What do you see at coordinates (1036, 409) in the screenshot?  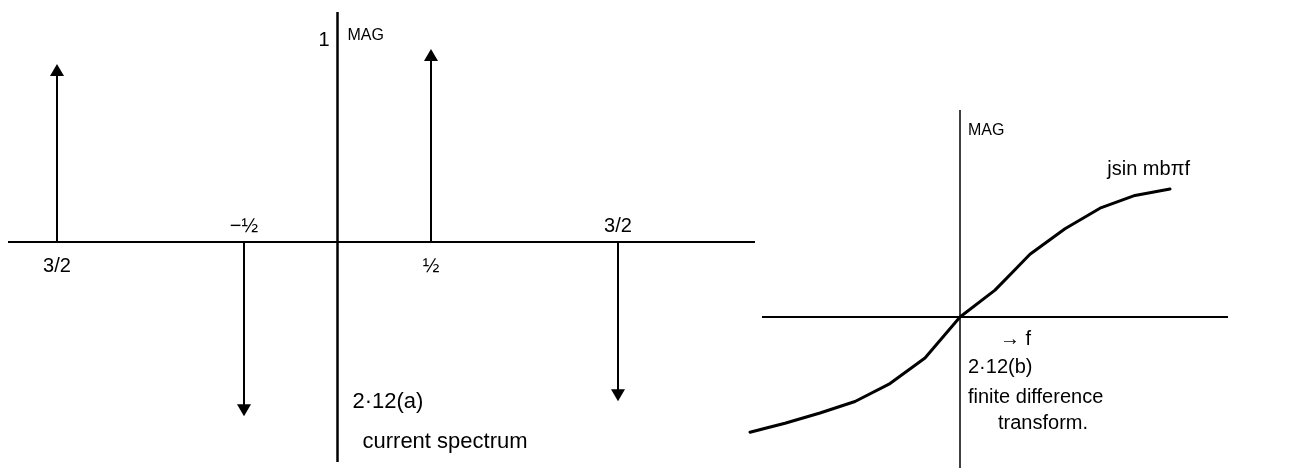 I see `annotation: finite difference transform.` at bounding box center [1036, 409].